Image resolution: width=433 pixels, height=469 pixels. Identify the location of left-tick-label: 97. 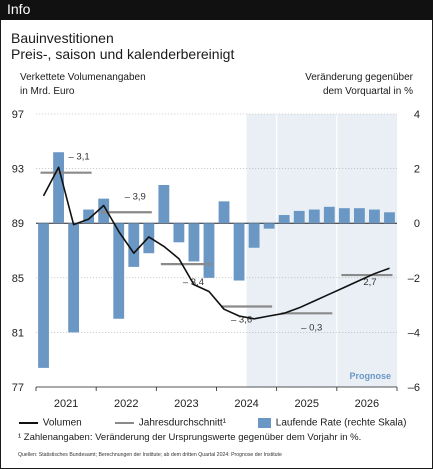
(18, 115).